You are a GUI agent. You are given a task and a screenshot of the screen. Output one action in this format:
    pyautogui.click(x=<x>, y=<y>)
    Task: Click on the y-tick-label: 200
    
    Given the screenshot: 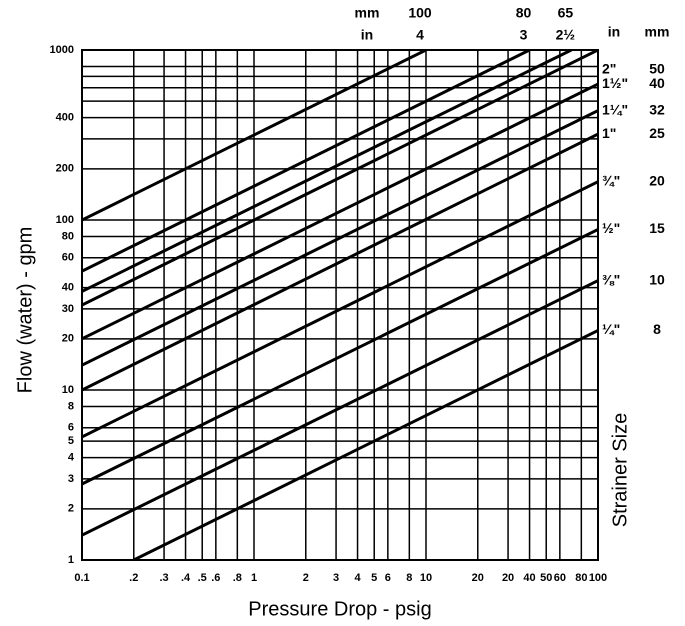 What is the action you would take?
    pyautogui.click(x=65, y=169)
    